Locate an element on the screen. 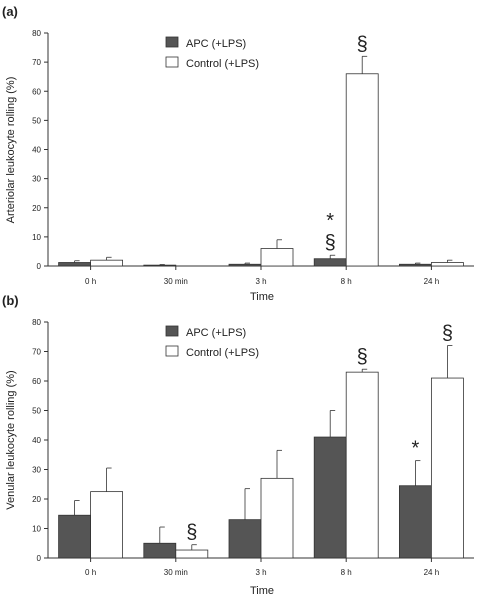 The width and height of the screenshot is (489, 600). y-axis-title: Venular leukocyte rolling (%) is located at coordinates (11, 439).